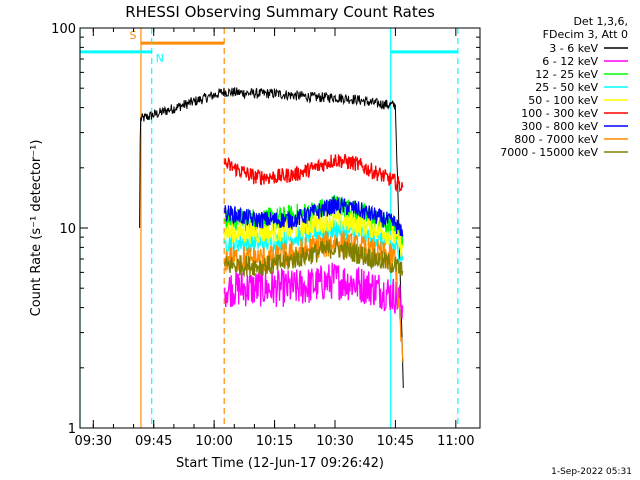 This screenshot has width=640, height=480. Describe the element at coordinates (395, 441) in the screenshot. I see `x-tick-label: 10:45` at that location.